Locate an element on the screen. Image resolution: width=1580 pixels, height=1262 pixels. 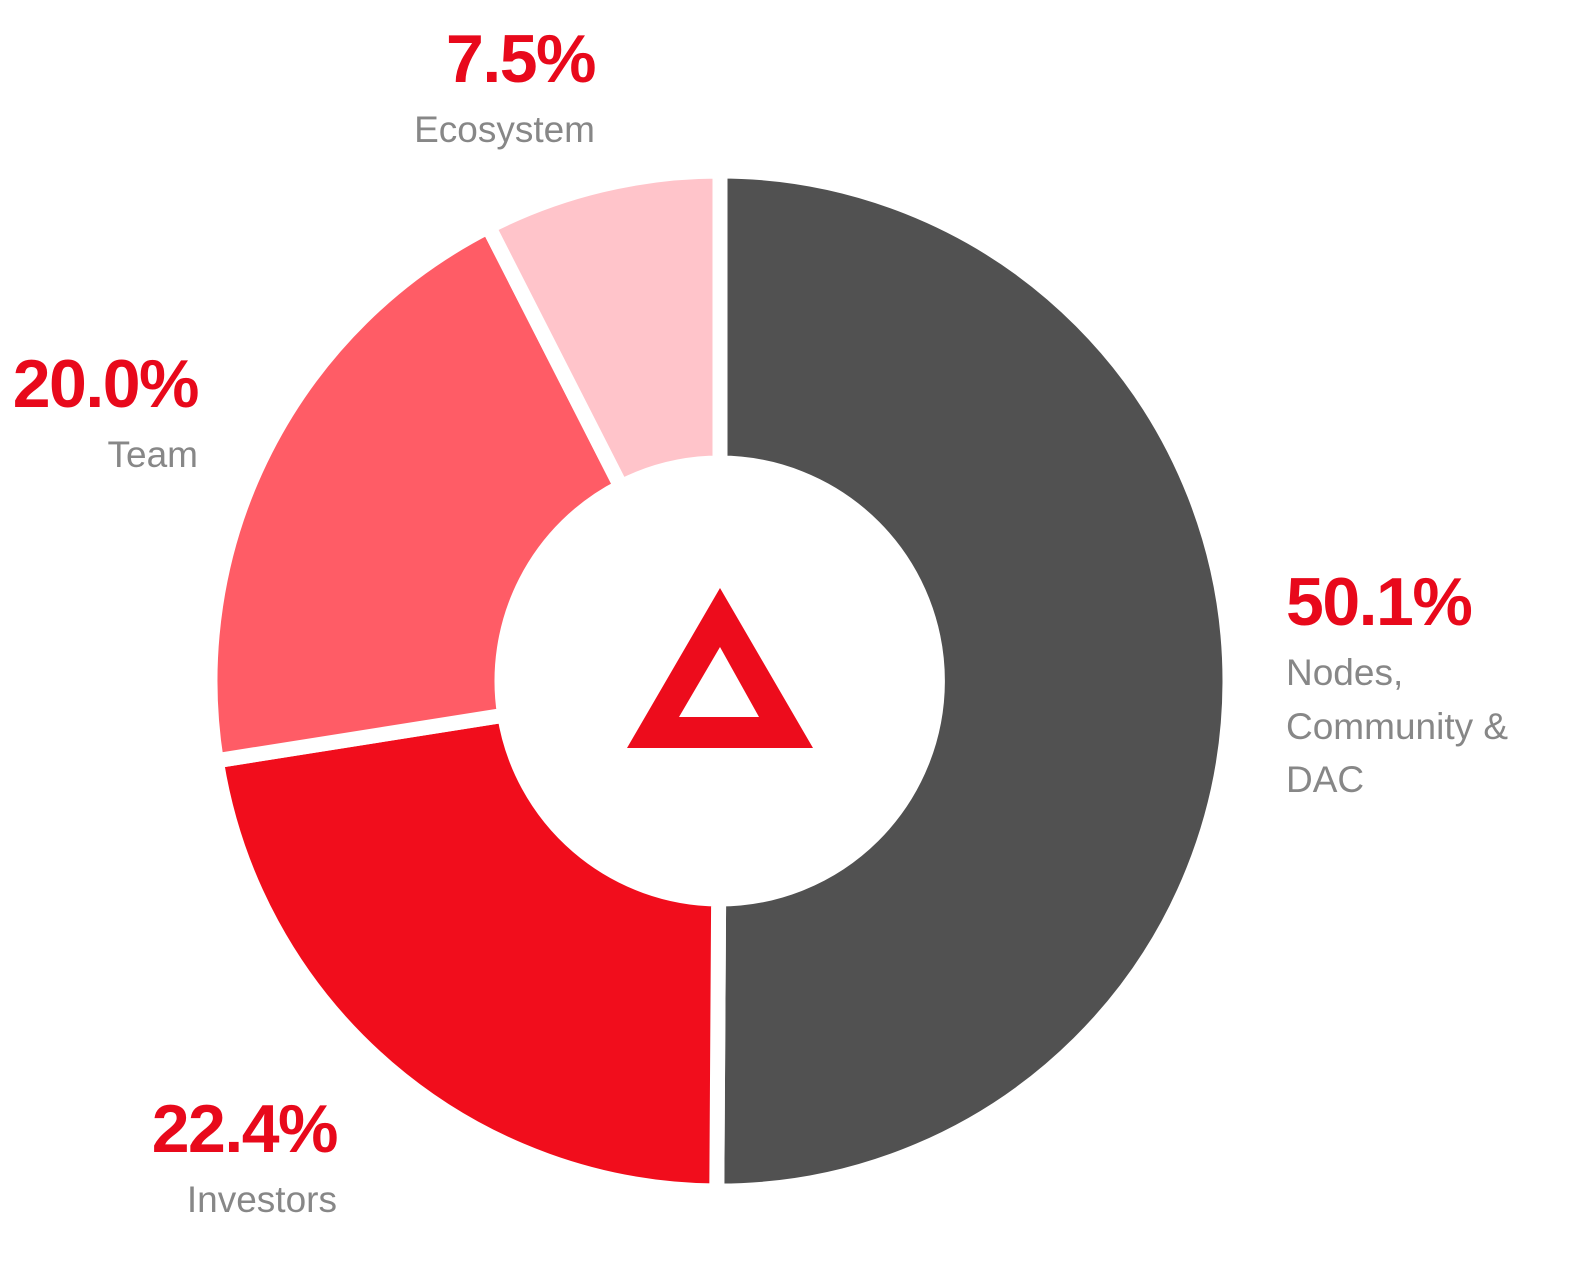
nodes-community-dac-percent-value: 50.1% is located at coordinates (1379, 602).